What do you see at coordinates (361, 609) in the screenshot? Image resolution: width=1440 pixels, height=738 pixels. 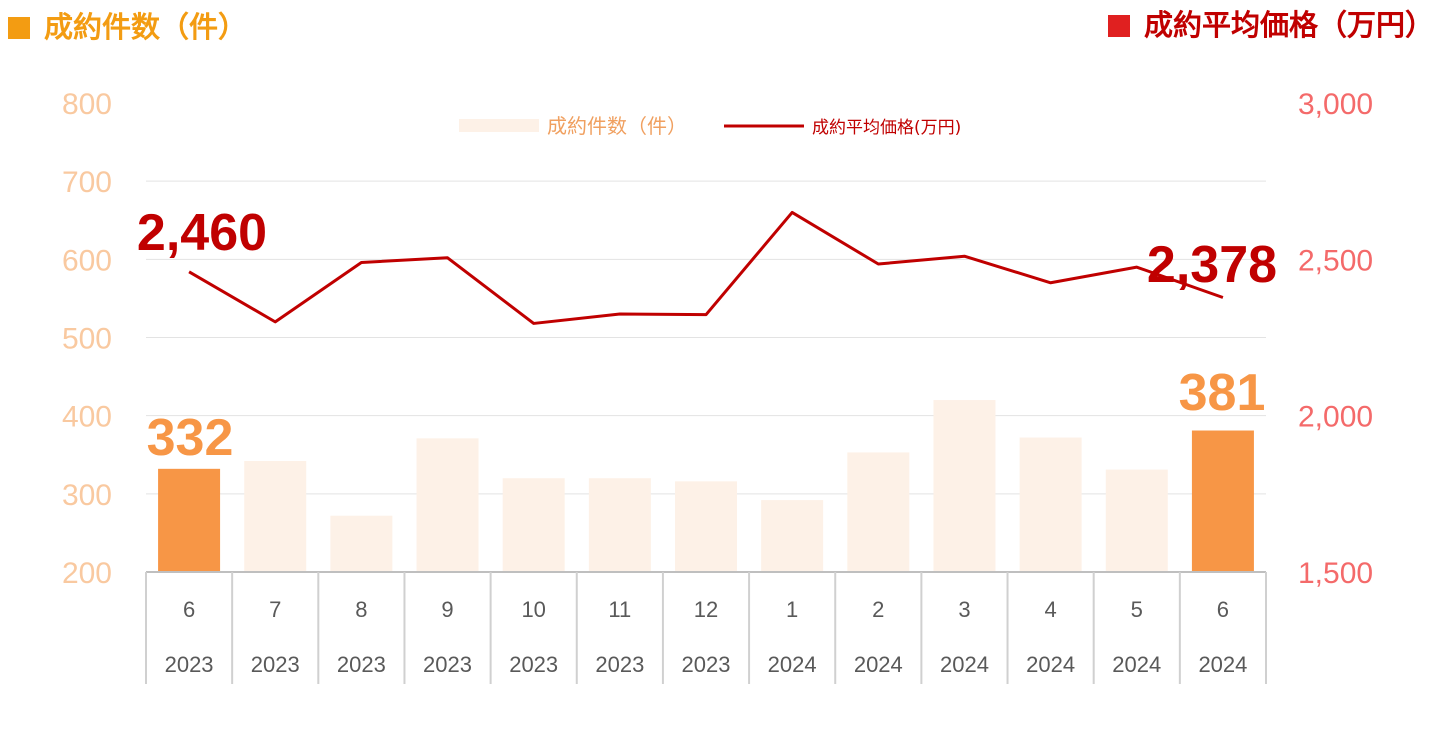 I see `x-tick-month: 8` at bounding box center [361, 609].